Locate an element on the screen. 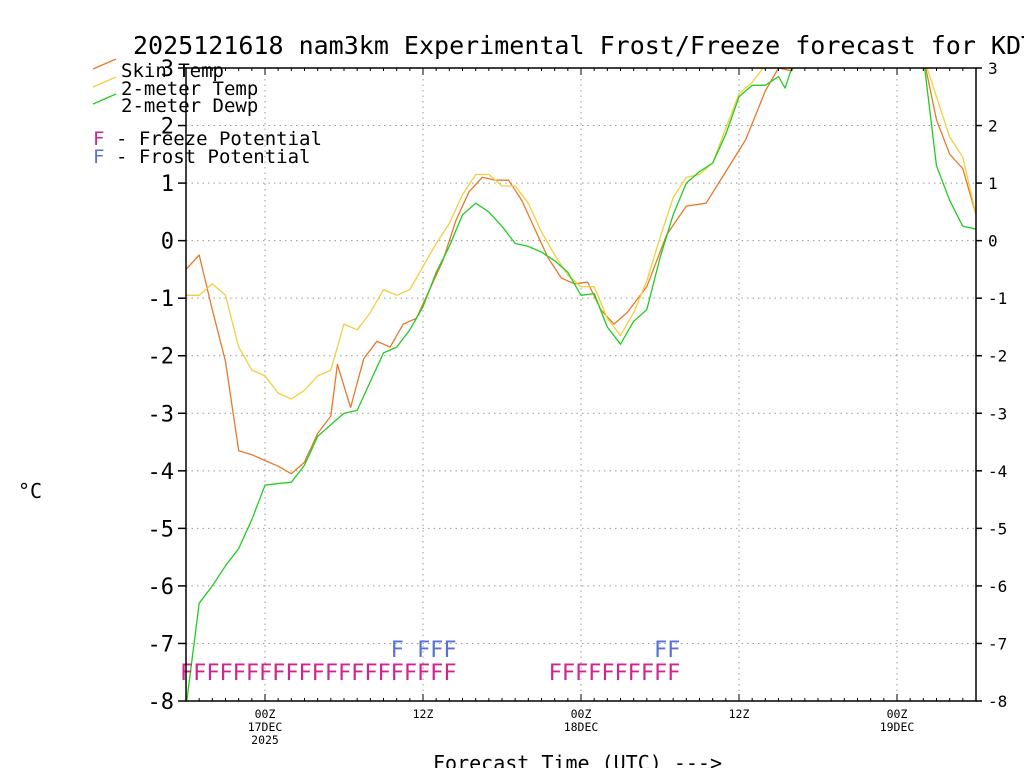 This screenshot has width=1024, height=768. y-tick-label-right: 1 is located at coordinates (993, 183).